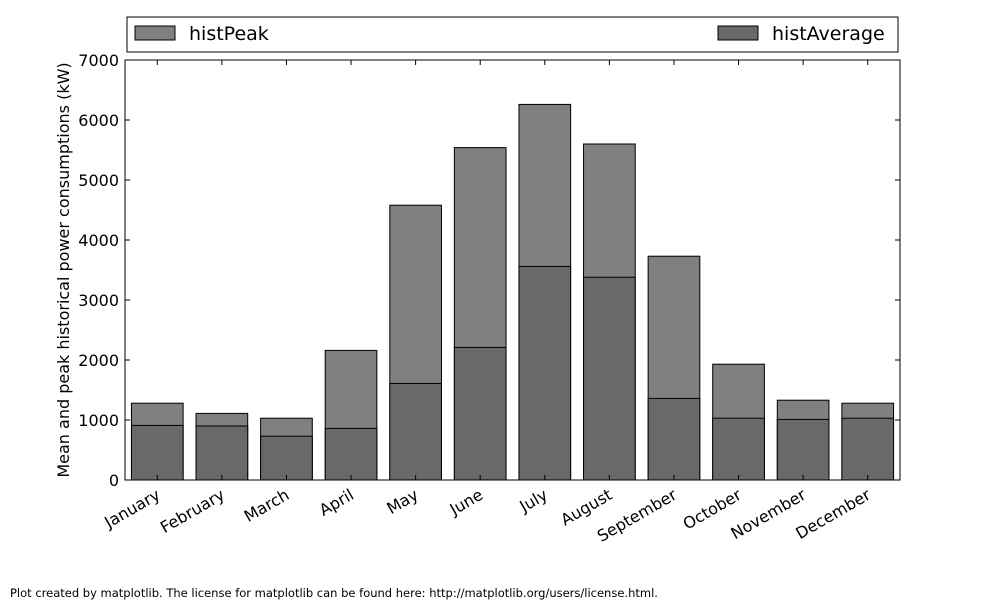 Image resolution: width=1000 pixels, height=600 pixels. Describe the element at coordinates (155, 33) in the screenshot. I see `legend-swatch-histpeak` at that location.